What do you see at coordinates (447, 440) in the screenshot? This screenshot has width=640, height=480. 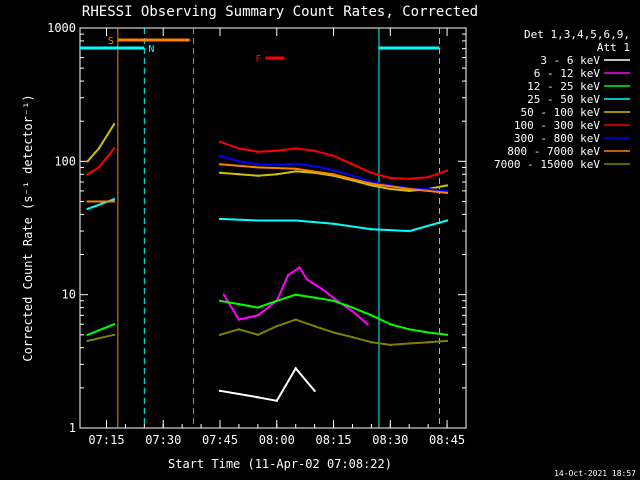 I see `x-tick-label: 08:45` at bounding box center [447, 440].